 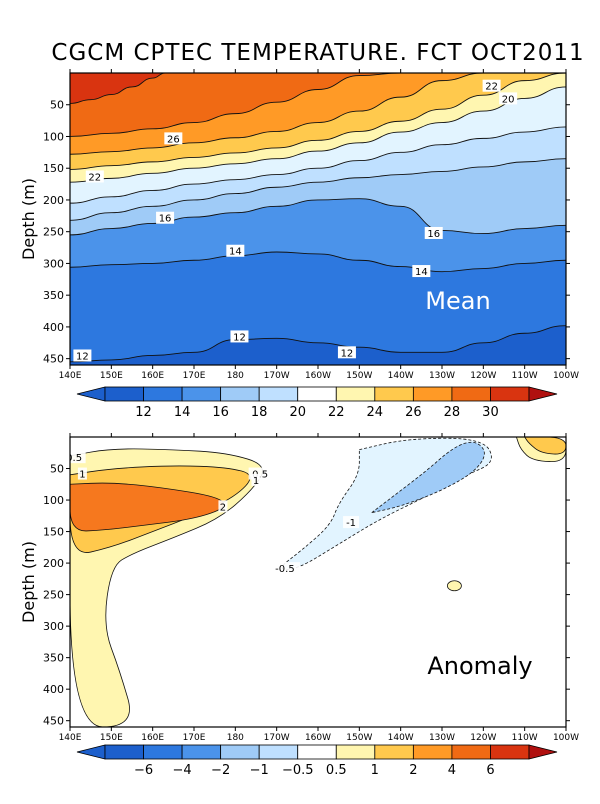 I want to click on x-tick-label: 150W, so click(x=359, y=738).